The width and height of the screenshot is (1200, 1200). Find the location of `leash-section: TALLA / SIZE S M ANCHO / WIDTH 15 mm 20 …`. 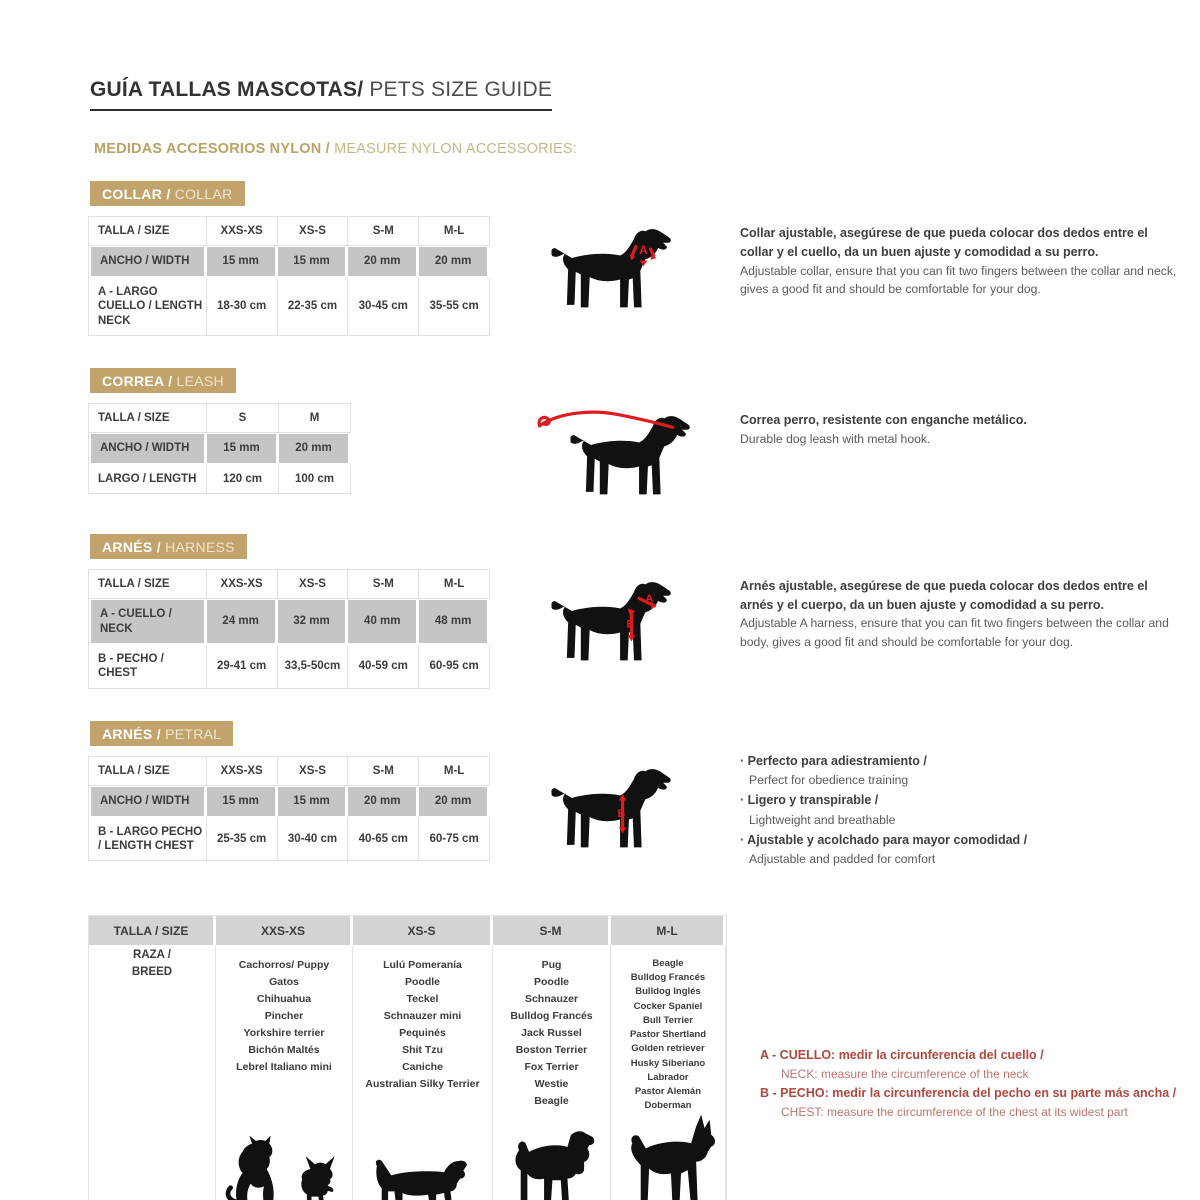

leash-section: TALLA / SIZE S M ANCHO / WIDTH 15 mm 20 … is located at coordinates (644, 452).